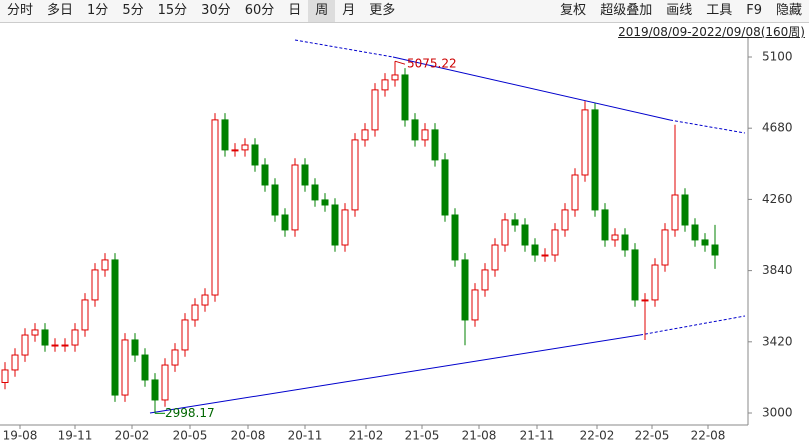 This screenshot has height=443, width=809. What do you see at coordinates (597, 436) in the screenshot?
I see `x-tick-label: 22-02` at bounding box center [597, 436].